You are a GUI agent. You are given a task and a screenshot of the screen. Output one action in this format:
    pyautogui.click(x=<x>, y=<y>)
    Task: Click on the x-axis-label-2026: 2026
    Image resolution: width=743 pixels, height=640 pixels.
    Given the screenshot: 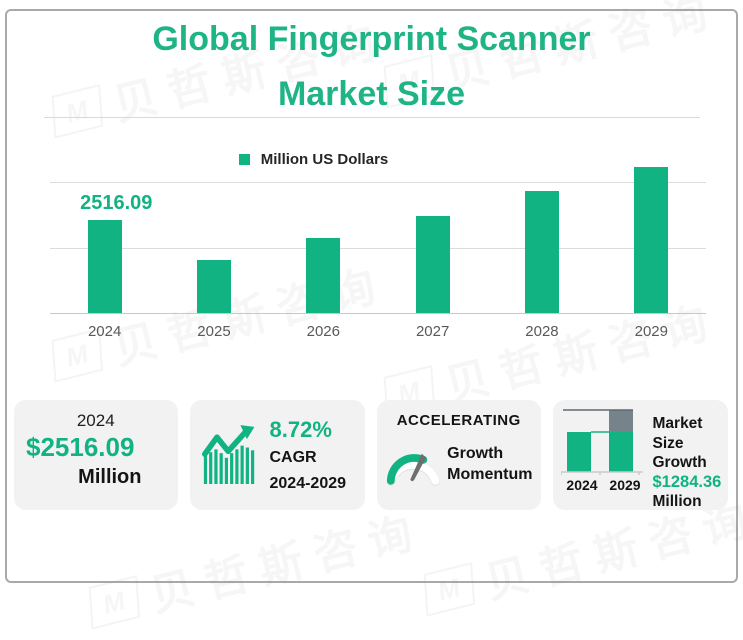 What is the action you would take?
    pyautogui.click(x=323, y=331)
    